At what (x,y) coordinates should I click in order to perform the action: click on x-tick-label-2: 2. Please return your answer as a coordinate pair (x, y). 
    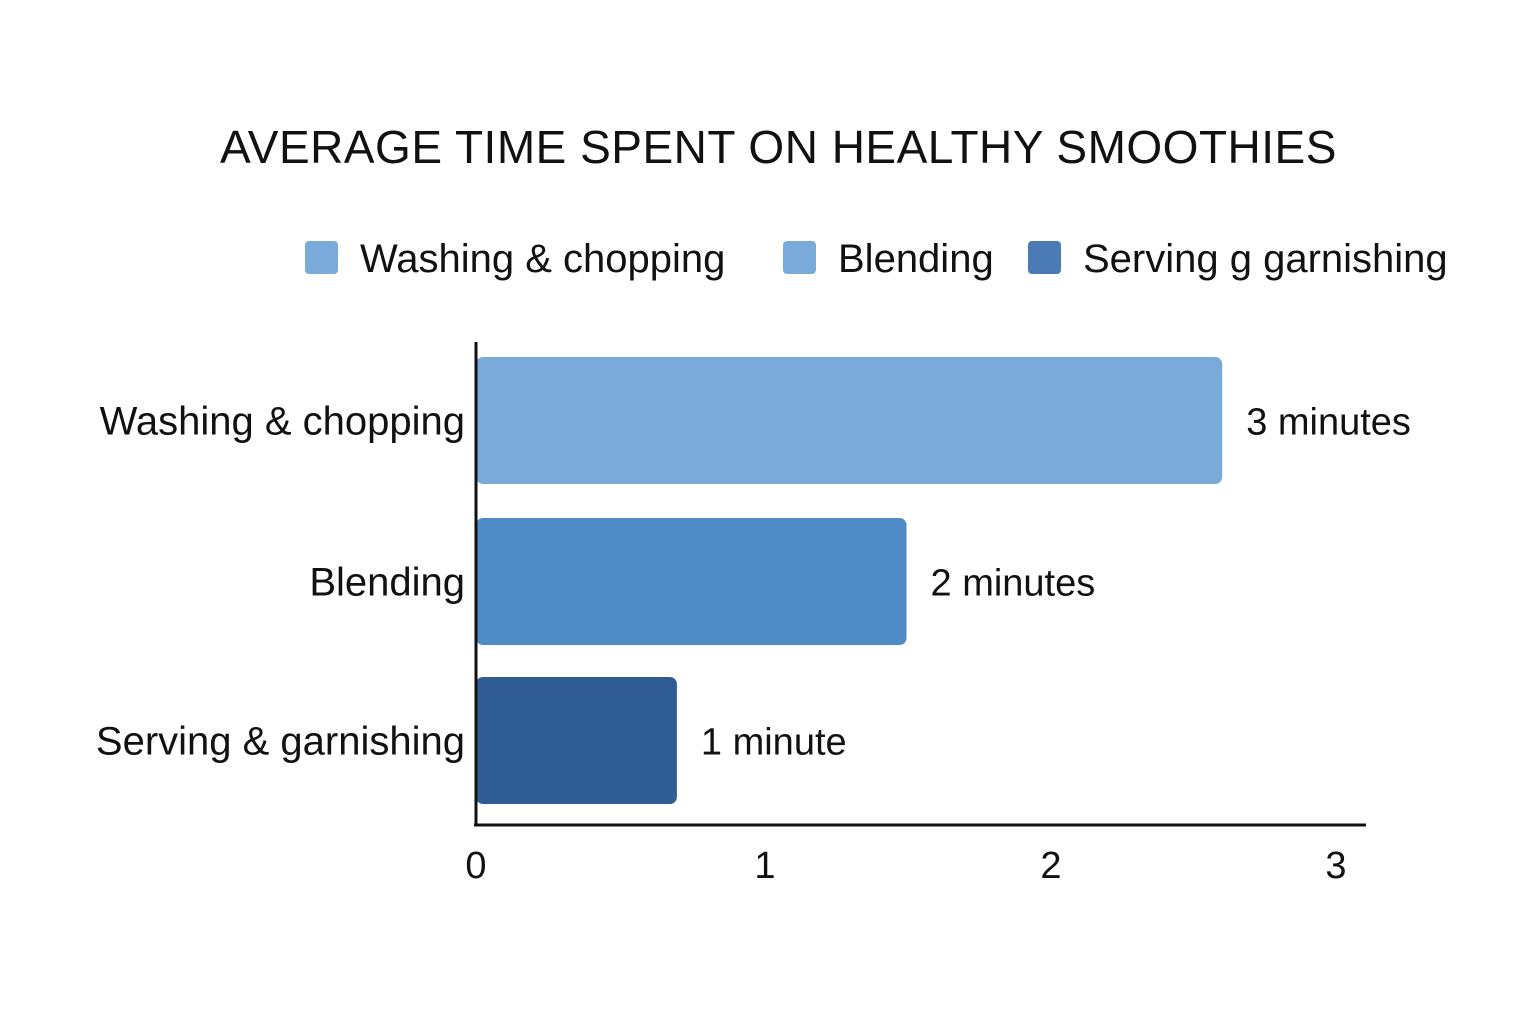
    Looking at the image, I should click on (1050, 866).